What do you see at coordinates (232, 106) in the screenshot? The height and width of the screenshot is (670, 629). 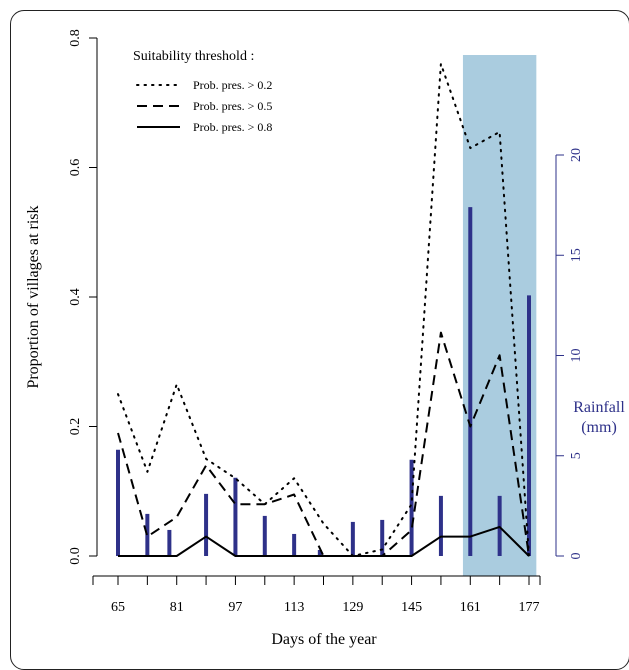 I see `legend-label-1: Prob. pres. > 0.5` at bounding box center [232, 106].